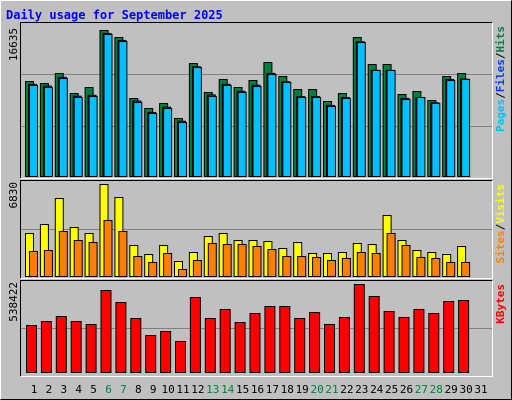  Describe the element at coordinates (500, 75) in the screenshot. I see `legend-entry: Files` at that location.